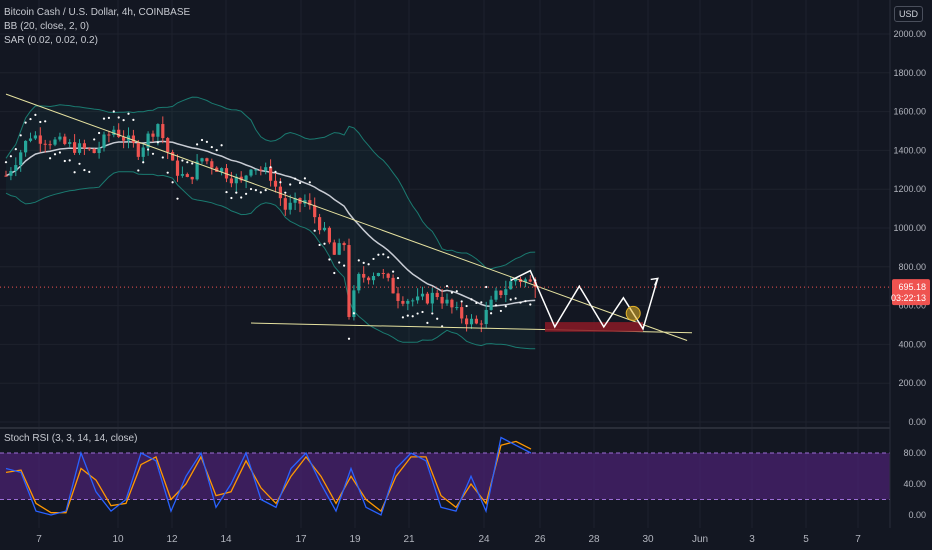 This screenshot has height=550, width=932. Describe the element at coordinates (700, 539) in the screenshot. I see `x-tick-label: Jun` at that location.